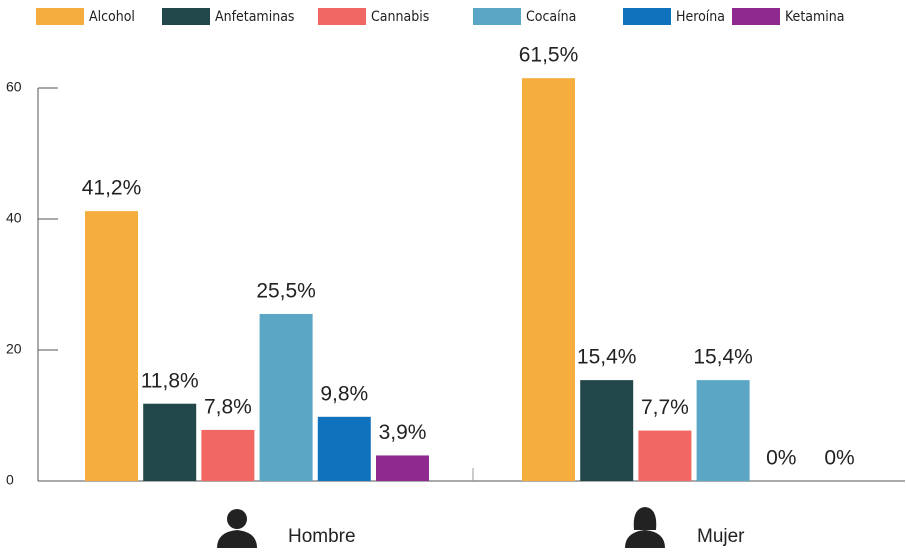  What do you see at coordinates (400, 17) in the screenshot?
I see `legend-label: Cannabis` at bounding box center [400, 17].